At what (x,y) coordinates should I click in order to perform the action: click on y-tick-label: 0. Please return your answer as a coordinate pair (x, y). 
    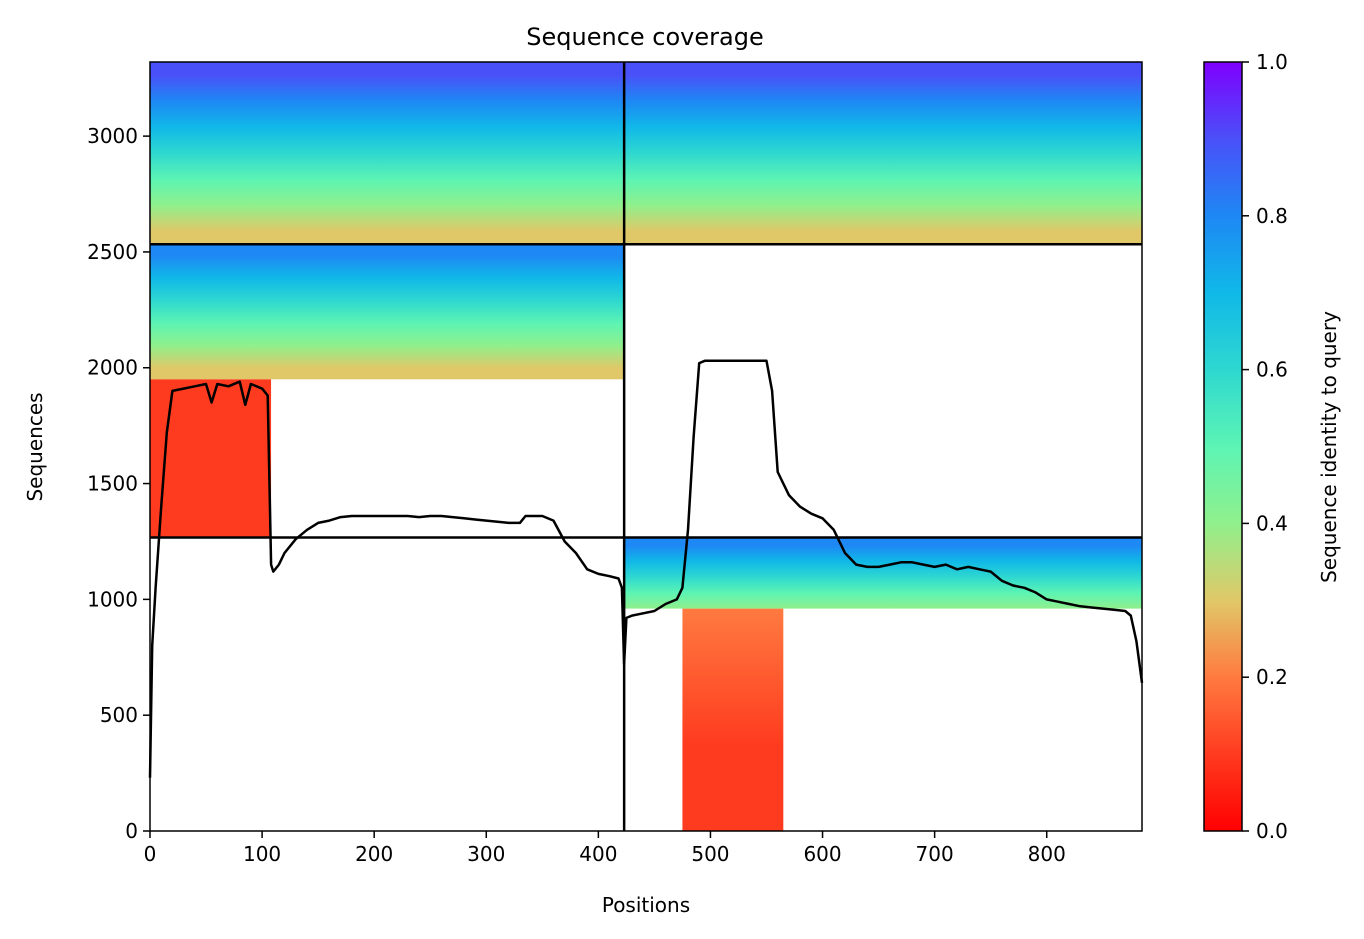
    Looking at the image, I should click on (131, 831).